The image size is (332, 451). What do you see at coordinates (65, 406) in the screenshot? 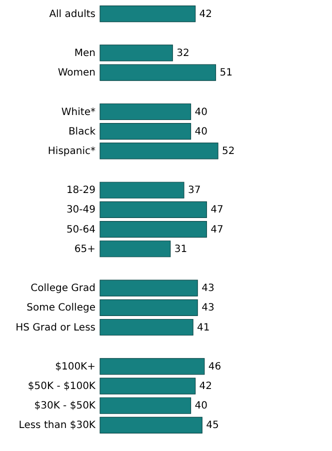
I see `y-tick-label: $30K - $50K` at bounding box center [65, 406].